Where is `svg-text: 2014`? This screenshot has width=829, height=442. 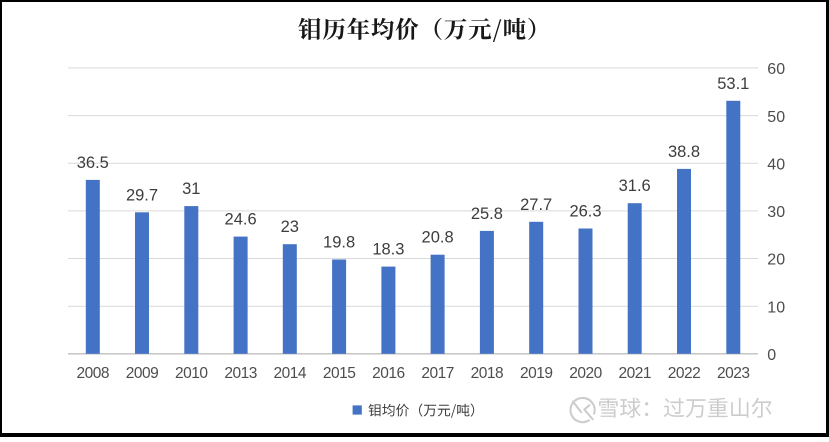 svg-text: 2014 is located at coordinates (290, 373).